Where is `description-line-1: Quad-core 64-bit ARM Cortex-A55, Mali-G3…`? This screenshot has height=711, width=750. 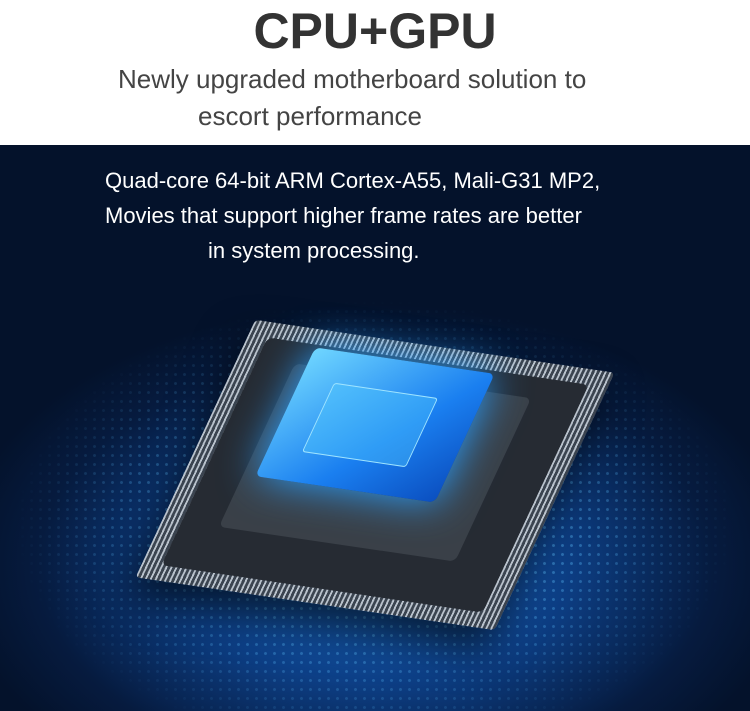
description-line-1: Quad-core 64-bit ARM Cortex-A55, Mali-G3… is located at coordinates (353, 180).